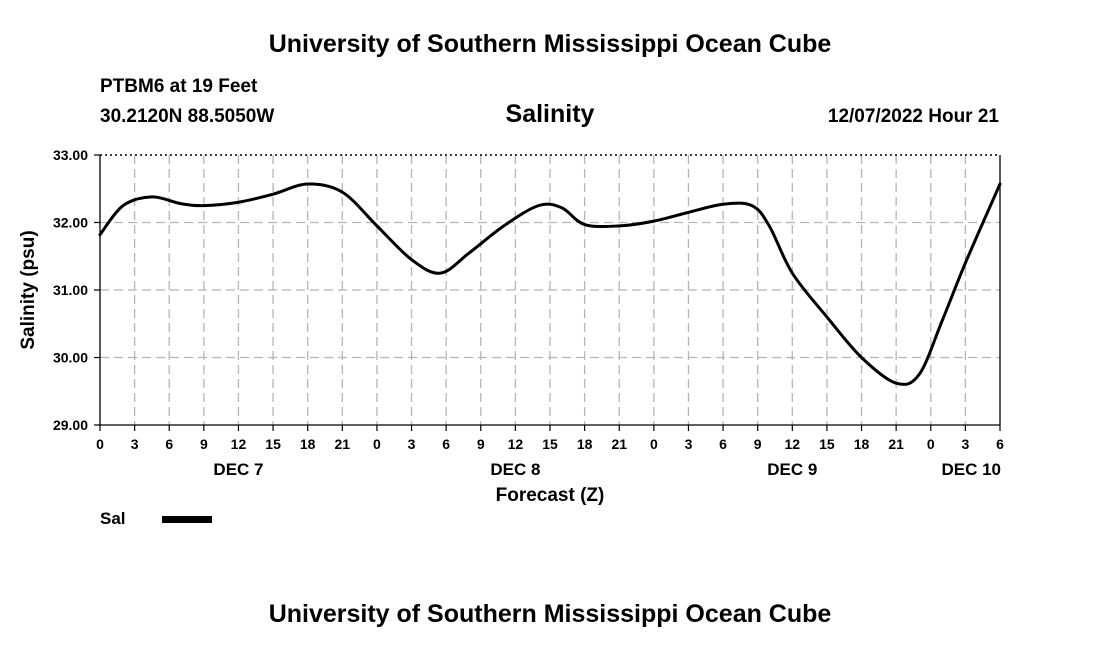 The image size is (1100, 650). I want to click on day-label: DEC 9, so click(792, 469).